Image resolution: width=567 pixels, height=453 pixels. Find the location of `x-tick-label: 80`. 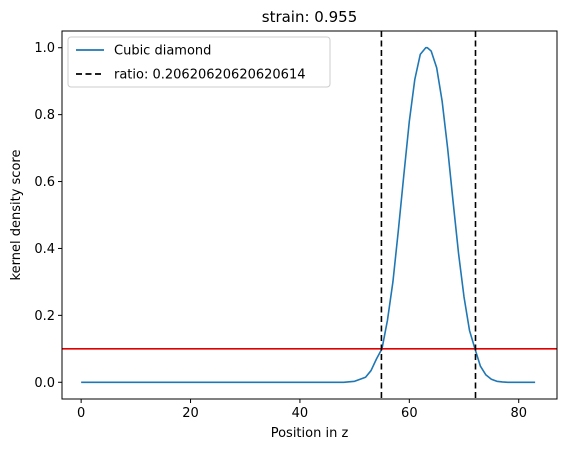

x-tick-label: 80 is located at coordinates (518, 413).